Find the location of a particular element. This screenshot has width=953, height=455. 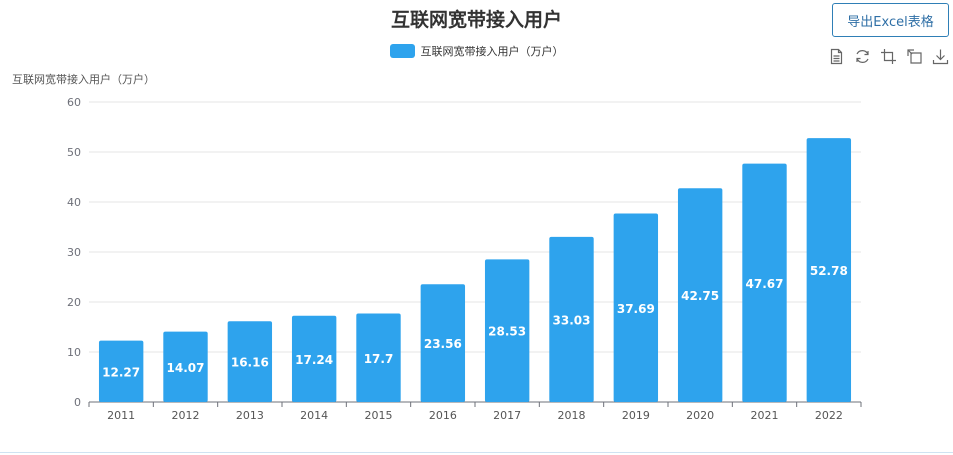

bar-value-label: 14.07 is located at coordinates (186, 368).